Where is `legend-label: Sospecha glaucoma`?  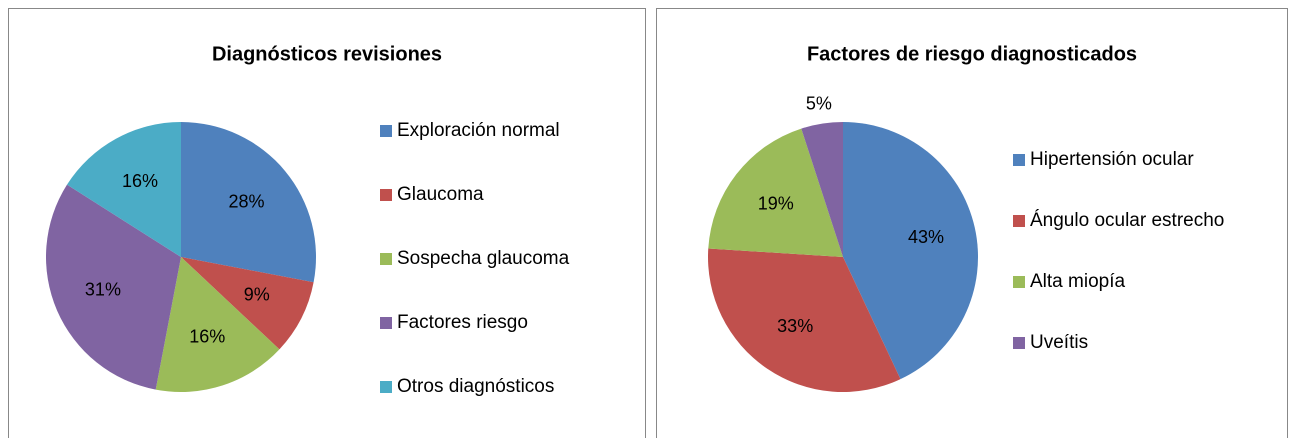
legend-label: Sospecha glaucoma is located at coordinates (483, 258).